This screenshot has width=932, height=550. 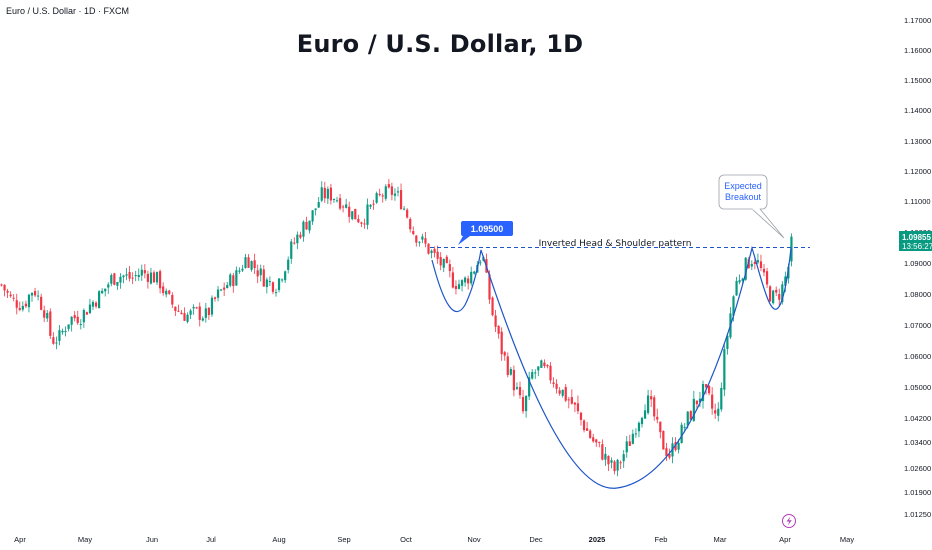 What do you see at coordinates (720, 539) in the screenshot?
I see `x-tick-label: Mar` at bounding box center [720, 539].